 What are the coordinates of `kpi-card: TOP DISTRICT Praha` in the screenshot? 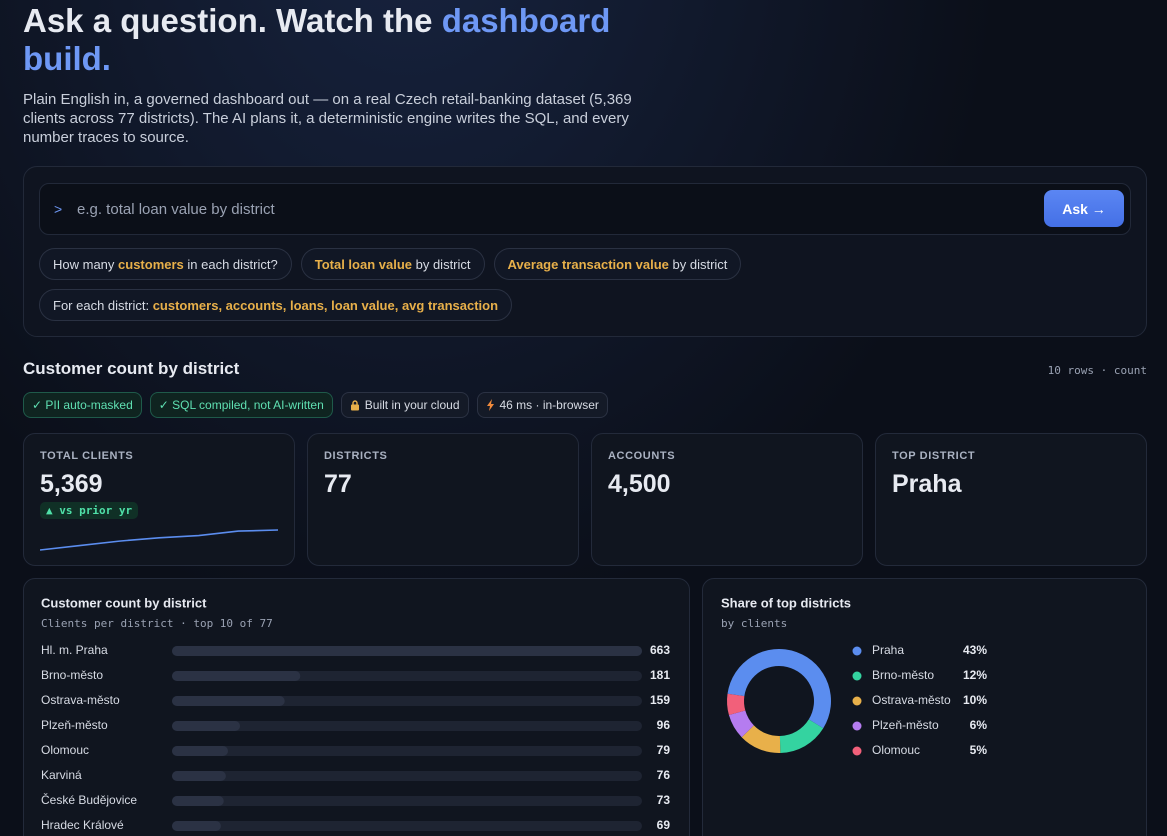 It's located at (1011, 499).